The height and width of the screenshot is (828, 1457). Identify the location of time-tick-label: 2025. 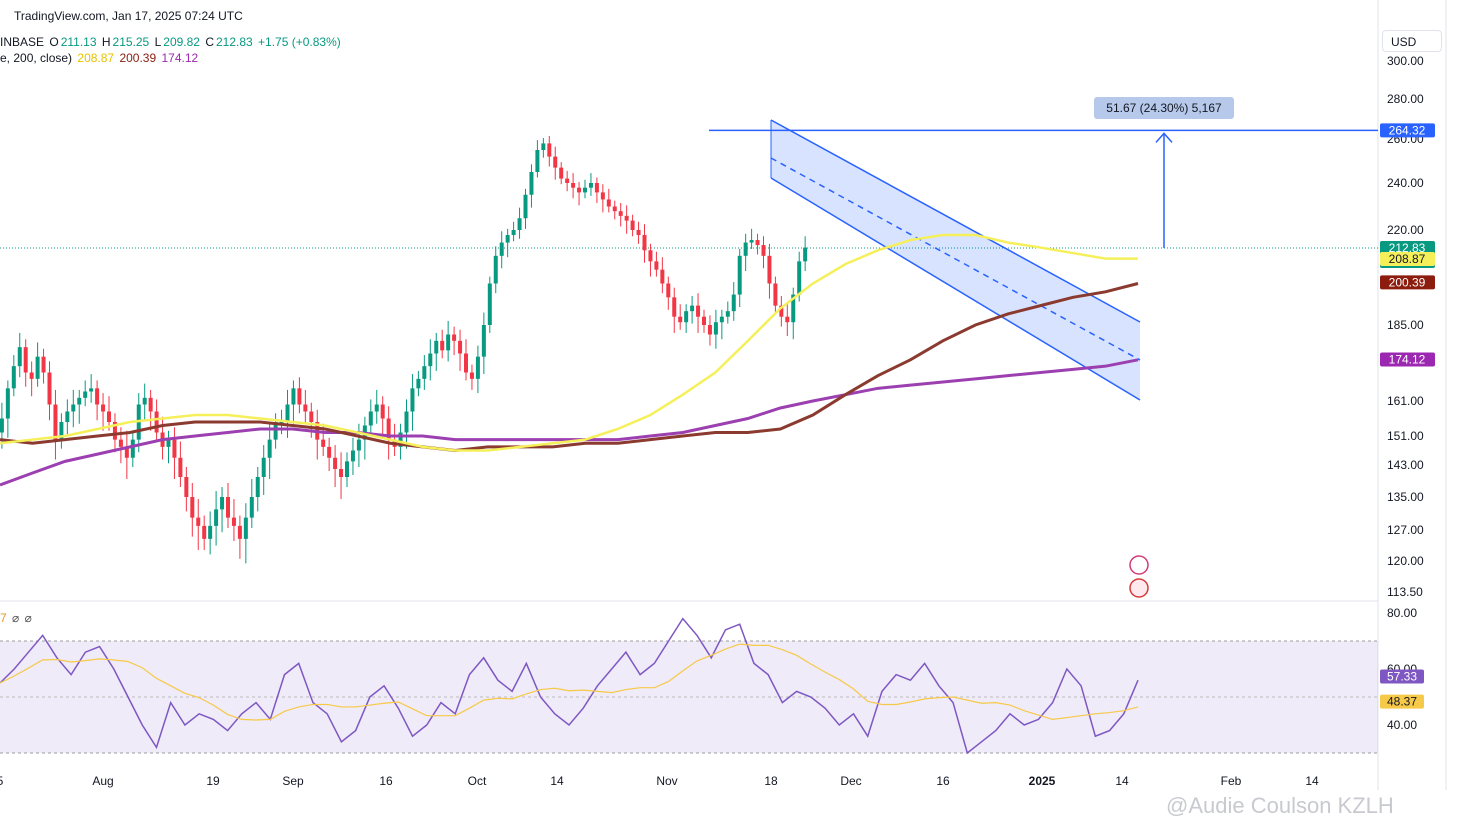
(1042, 781).